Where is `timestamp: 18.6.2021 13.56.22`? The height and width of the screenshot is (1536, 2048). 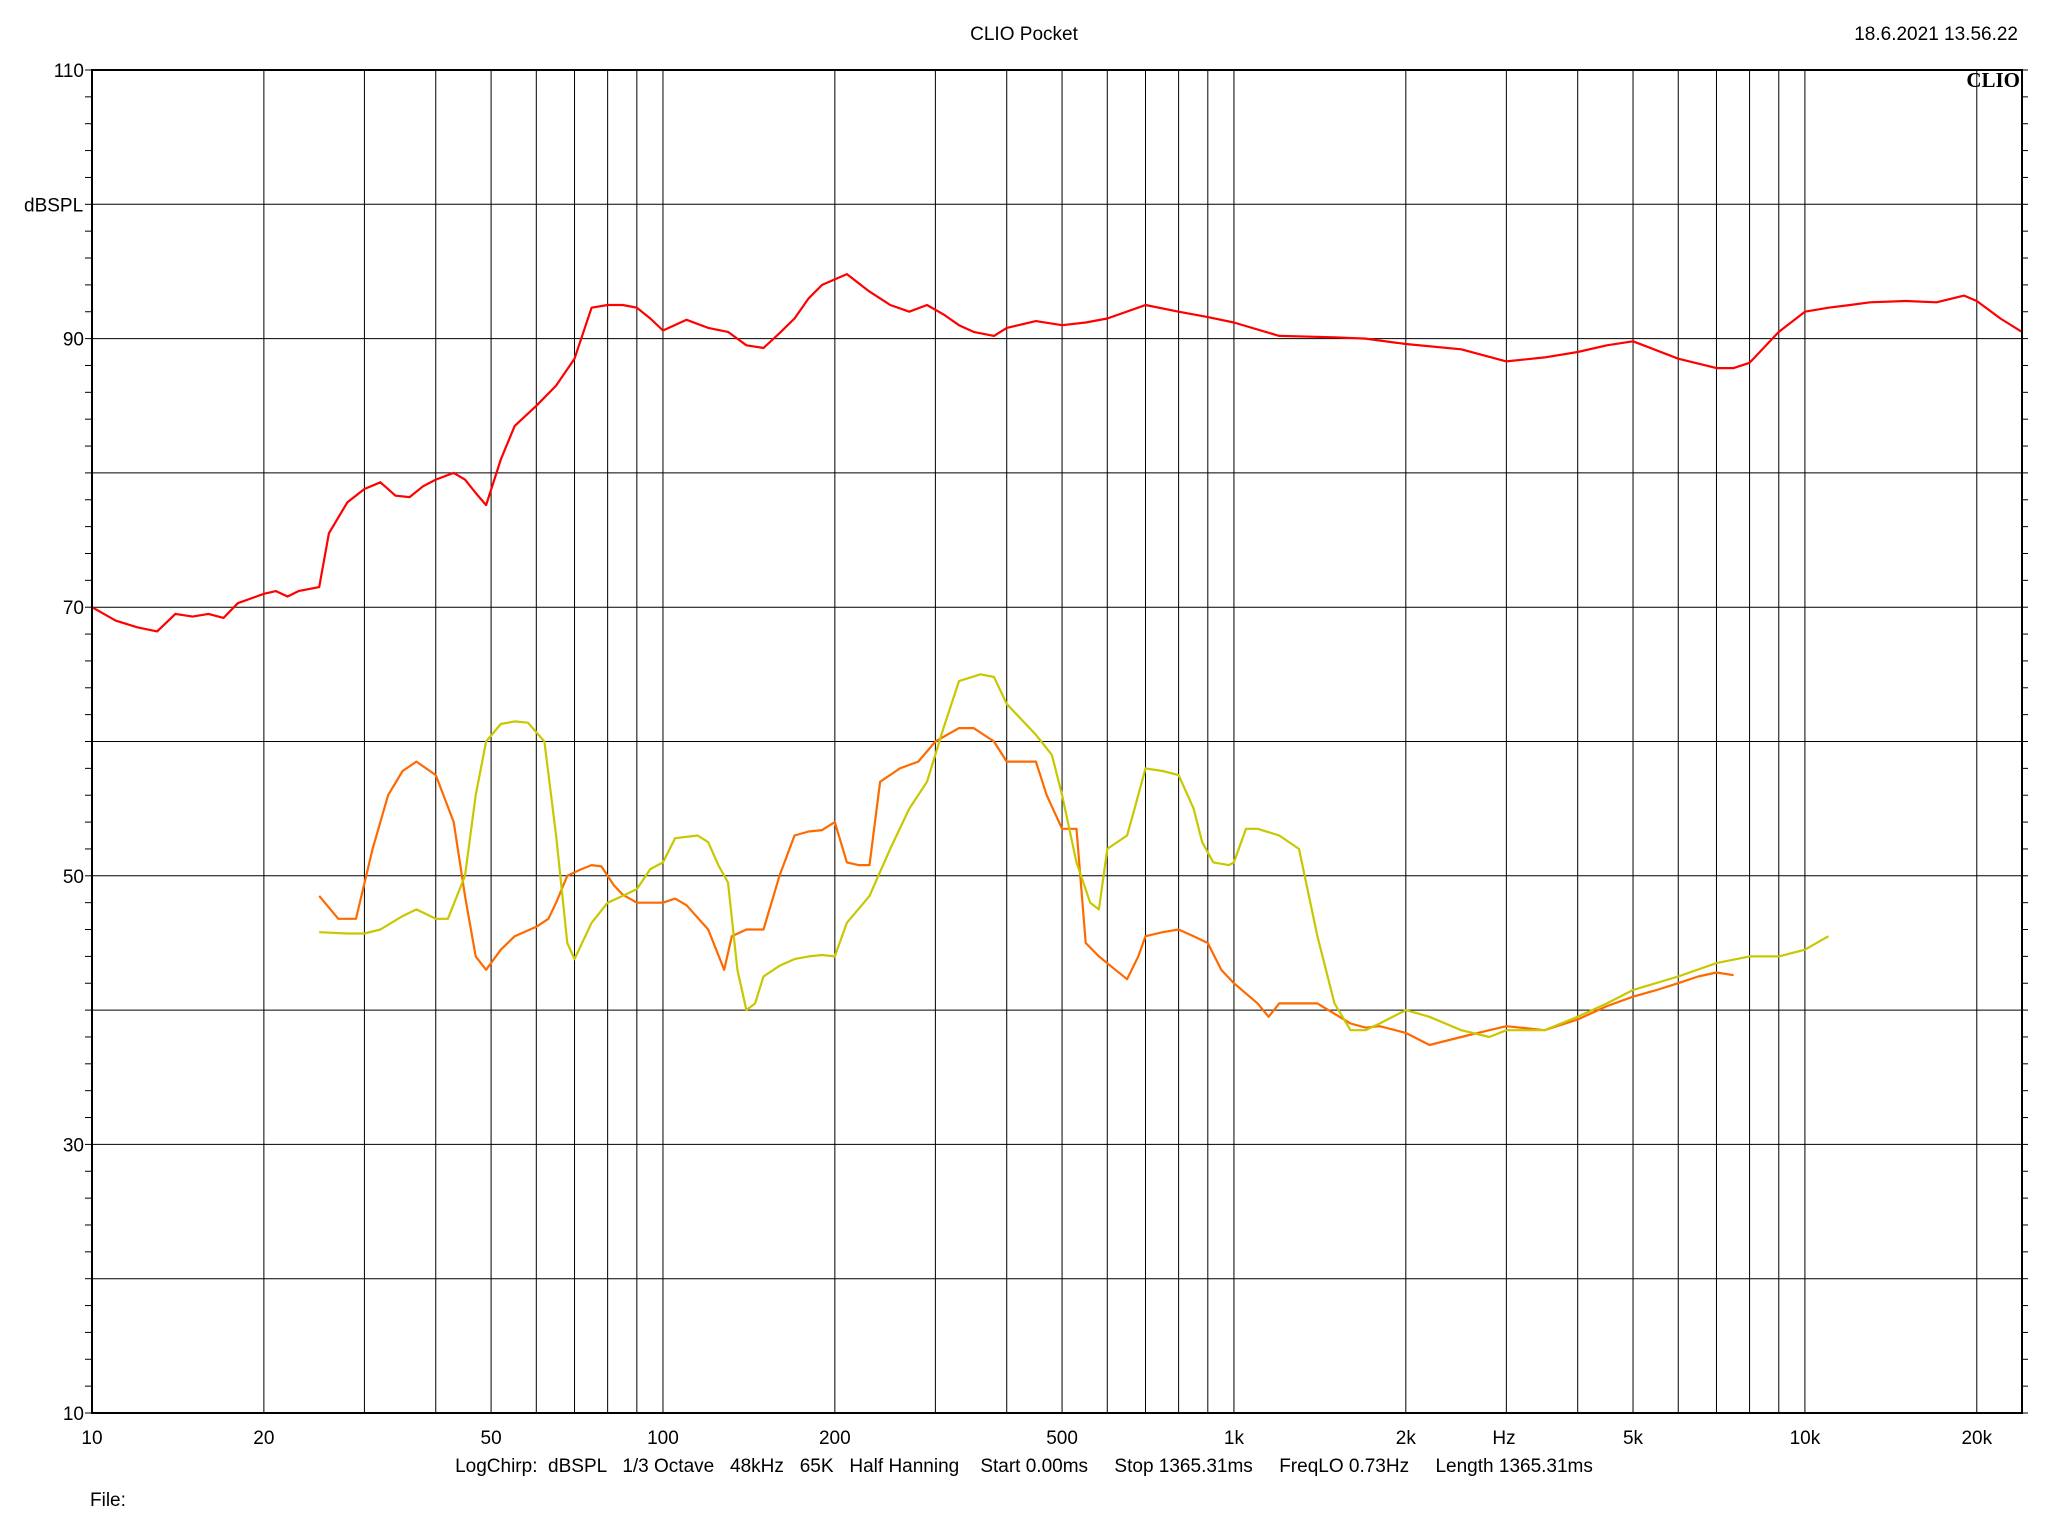
timestamp: 18.6.2021 13.56.22 is located at coordinates (1936, 34).